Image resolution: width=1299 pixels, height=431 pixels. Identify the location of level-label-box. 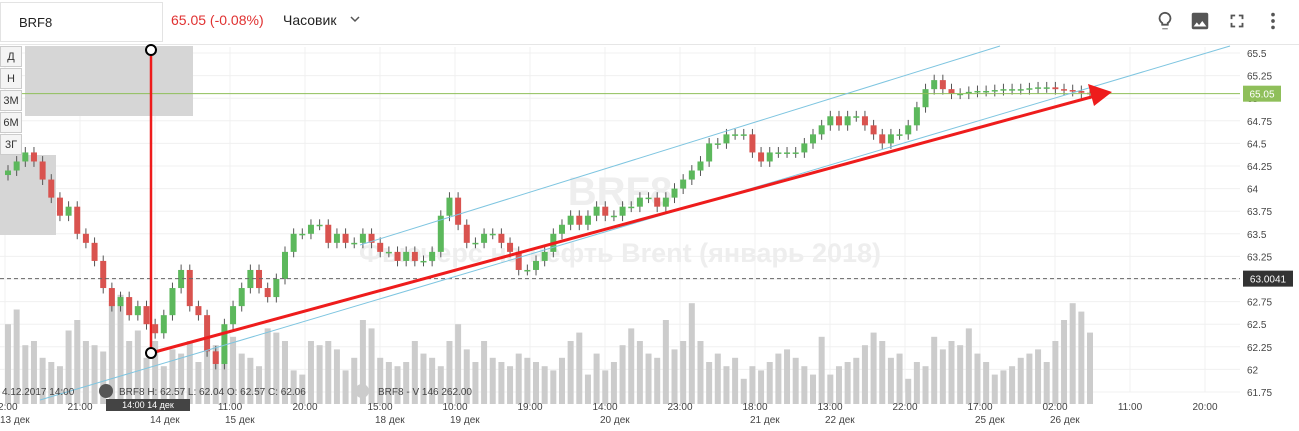
(1268, 278).